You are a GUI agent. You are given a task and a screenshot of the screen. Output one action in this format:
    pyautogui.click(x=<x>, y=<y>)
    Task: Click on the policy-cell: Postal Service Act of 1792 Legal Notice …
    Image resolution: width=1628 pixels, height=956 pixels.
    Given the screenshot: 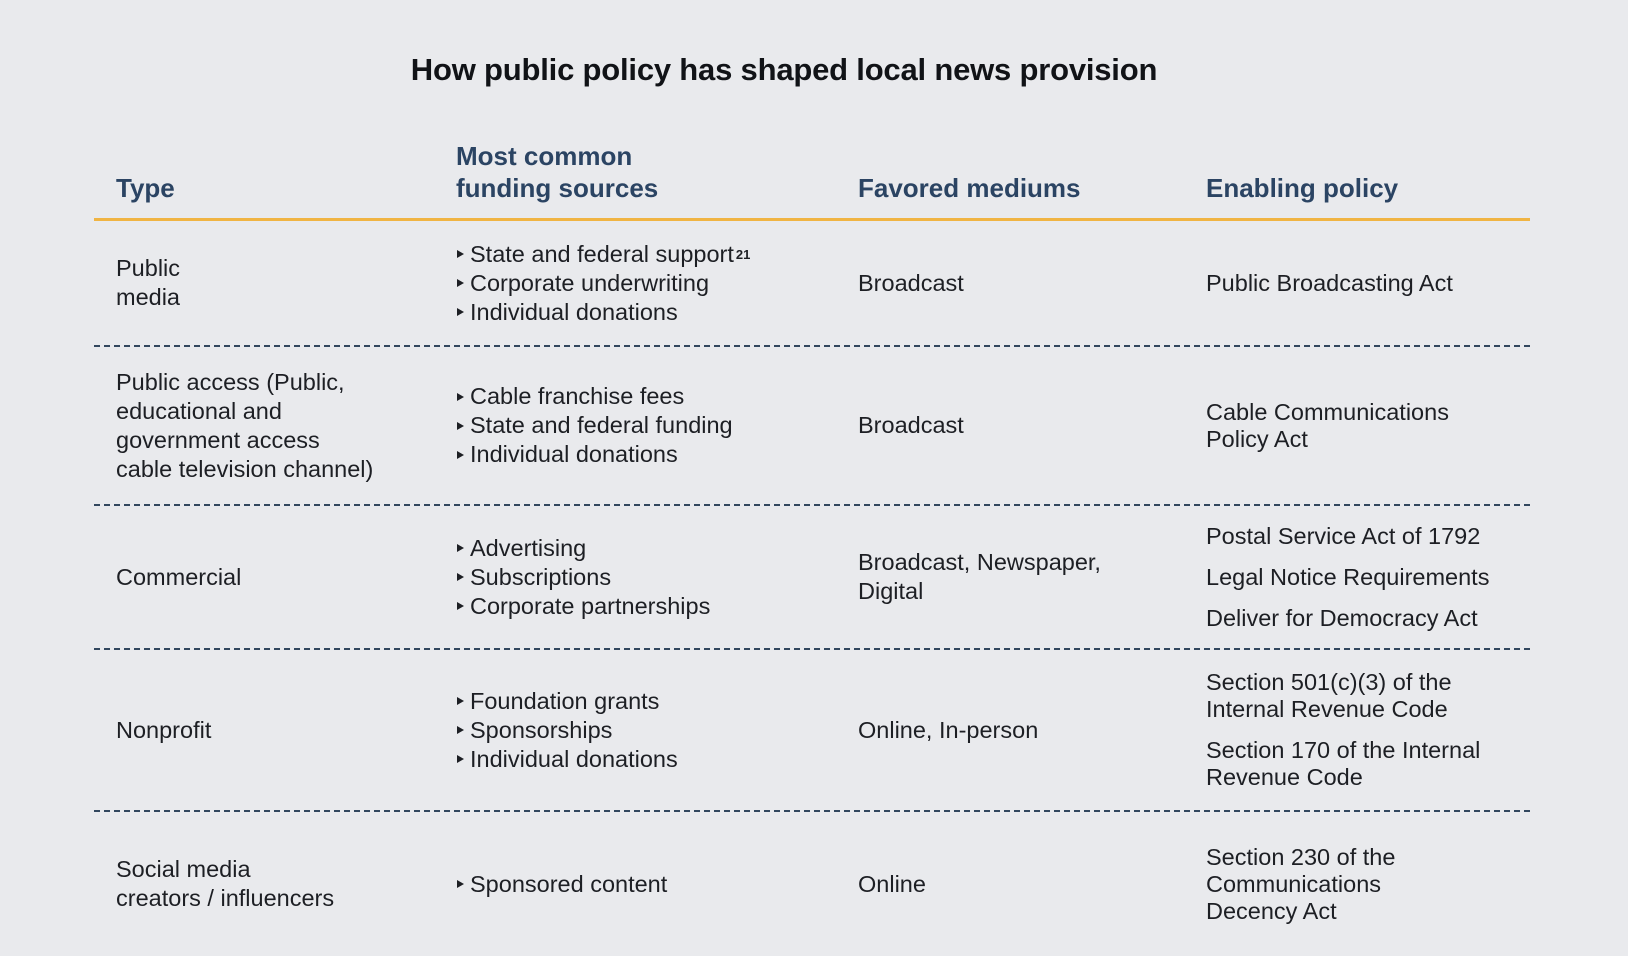 What is the action you would take?
    pyautogui.click(x=1366, y=577)
    